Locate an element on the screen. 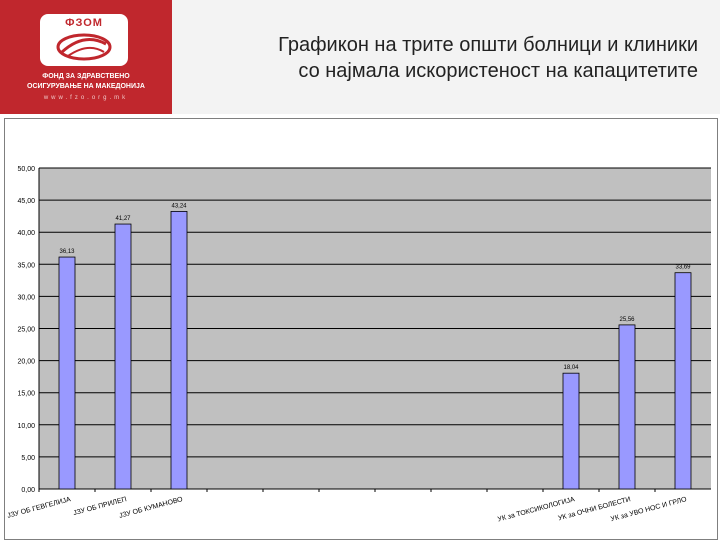 This screenshot has height=540, width=720. data-label: 18,04 is located at coordinates (571, 368).